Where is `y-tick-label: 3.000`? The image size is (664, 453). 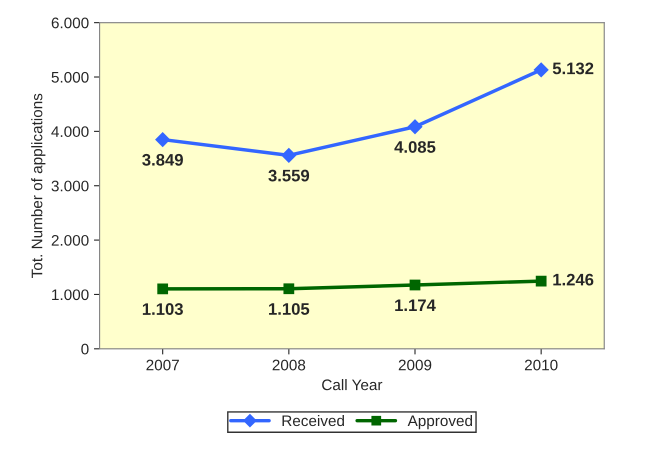 y-tick-label: 3.000 is located at coordinates (70, 186).